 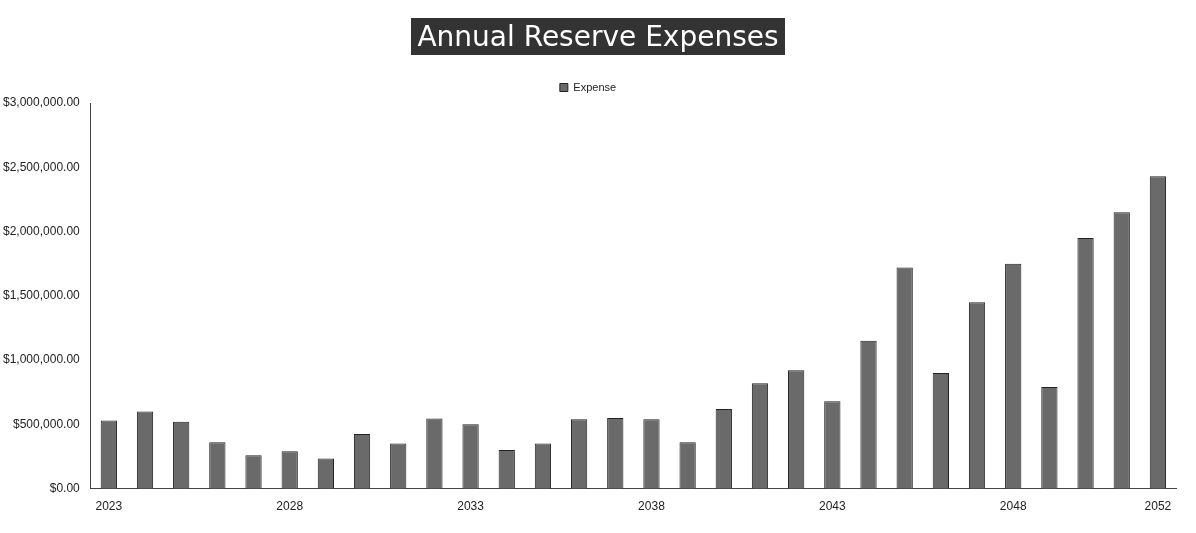 I want to click on y-tick-label: $1,500,000.00, so click(x=41, y=295).